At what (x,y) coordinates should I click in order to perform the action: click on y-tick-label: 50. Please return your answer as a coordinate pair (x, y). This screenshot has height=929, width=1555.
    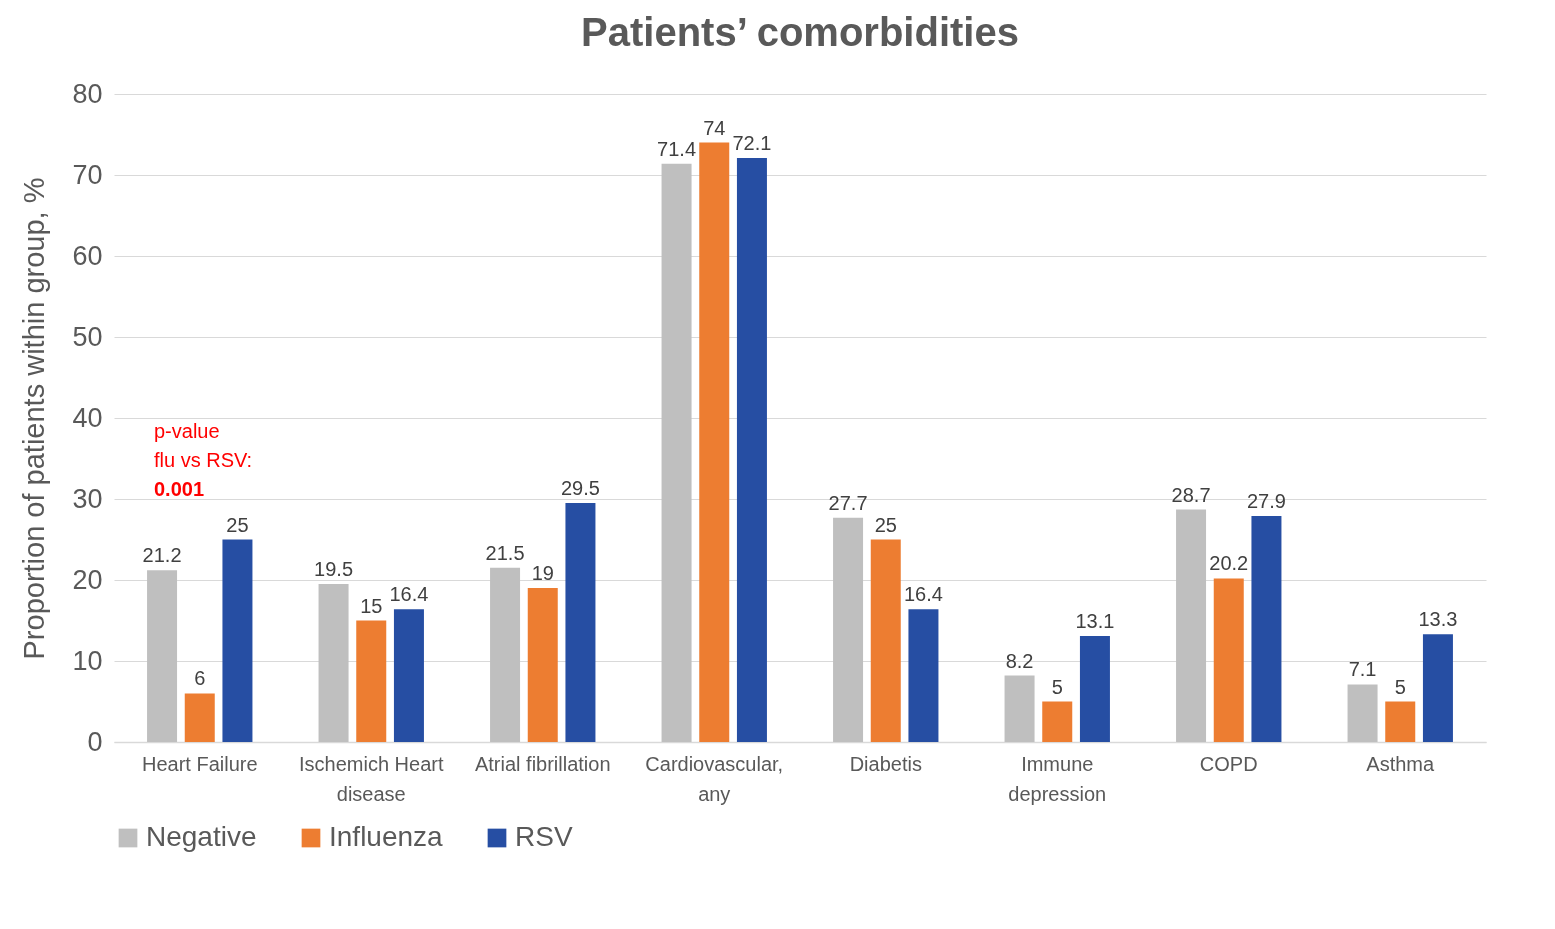
    Looking at the image, I should click on (87, 336).